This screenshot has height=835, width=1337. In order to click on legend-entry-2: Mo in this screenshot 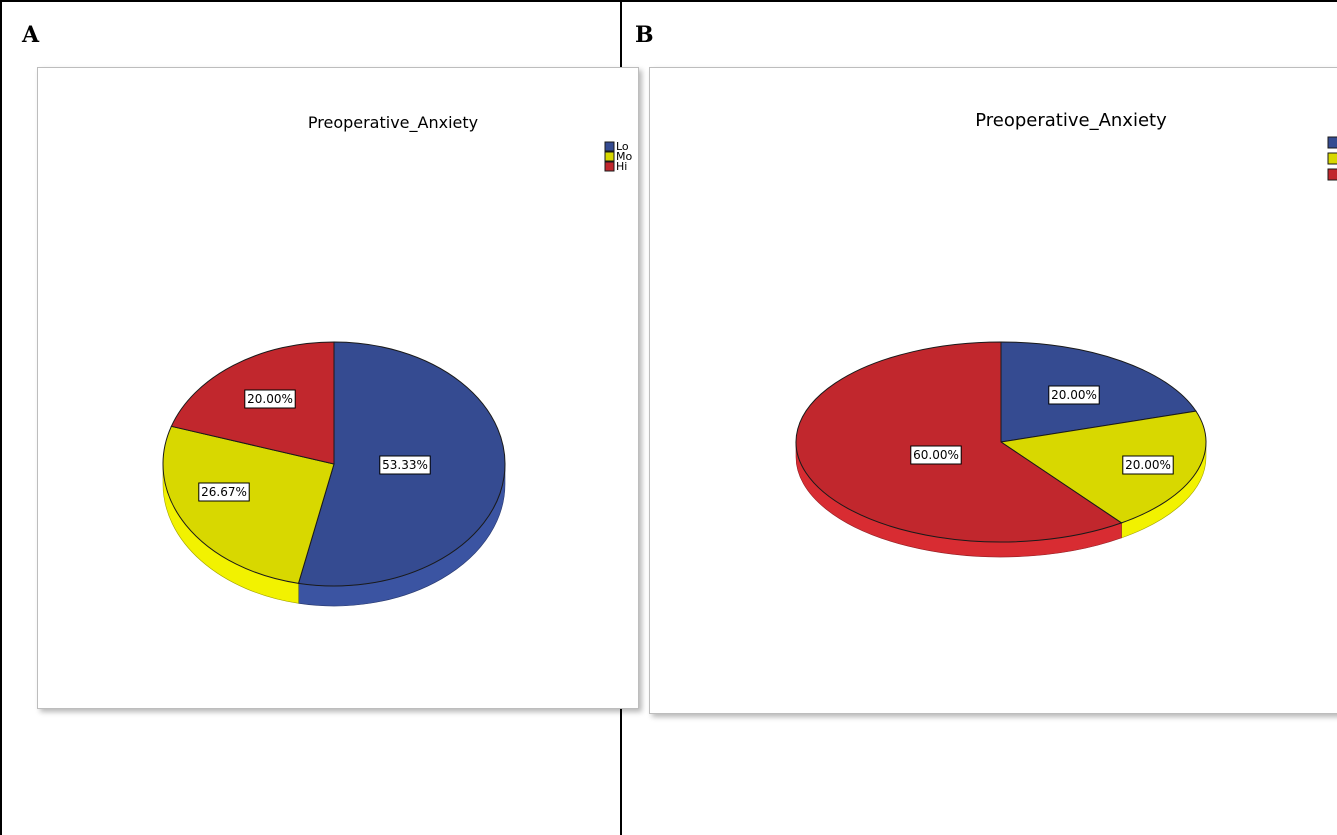, I will do `click(624, 156)`.